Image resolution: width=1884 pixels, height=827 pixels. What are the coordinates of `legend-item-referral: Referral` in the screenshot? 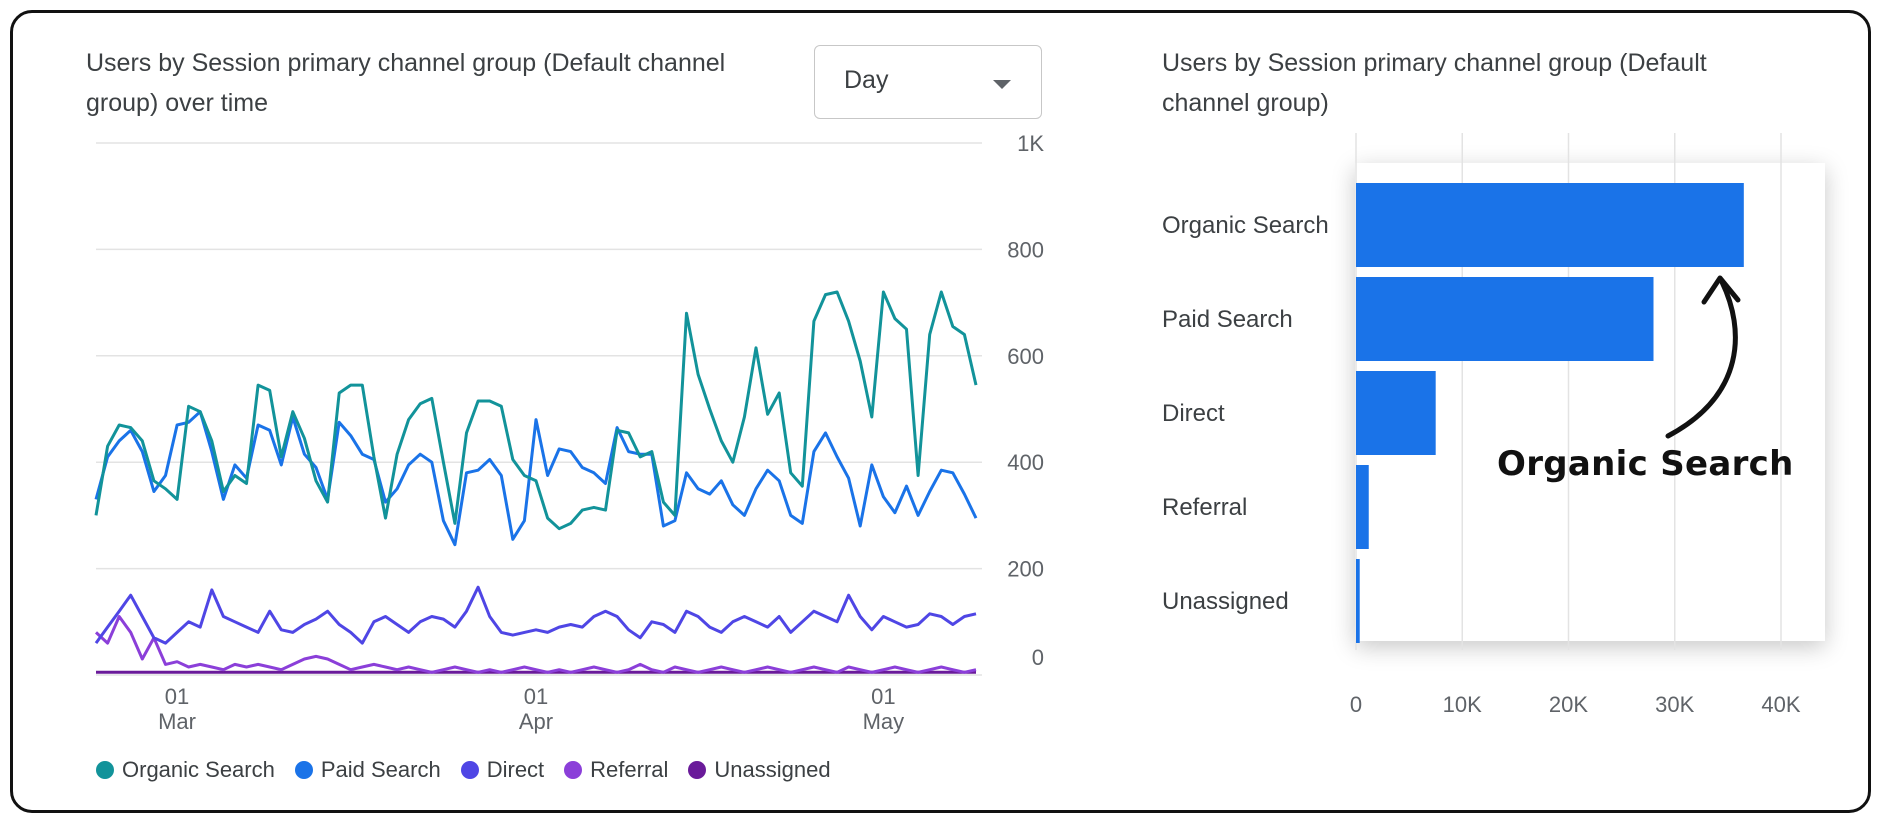 It's located at (616, 770).